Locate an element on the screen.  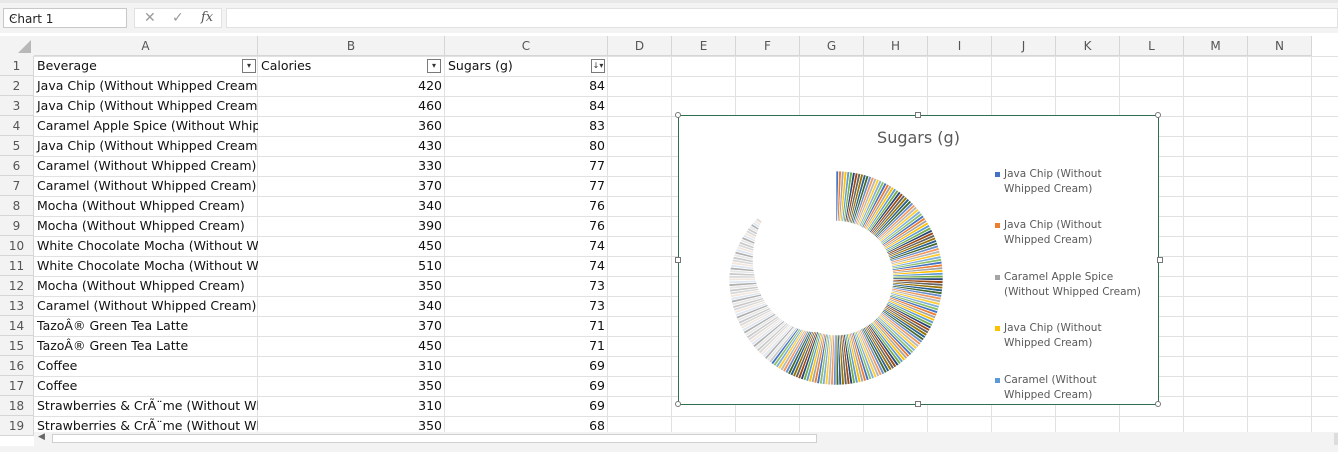
cell-beverage: Coffee is located at coordinates (57, 365).